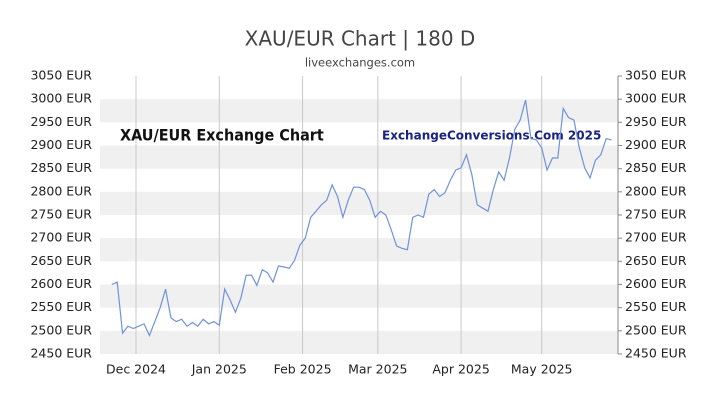 The width and height of the screenshot is (720, 405). I want to click on x-tick-label: May 2025, so click(542, 369).